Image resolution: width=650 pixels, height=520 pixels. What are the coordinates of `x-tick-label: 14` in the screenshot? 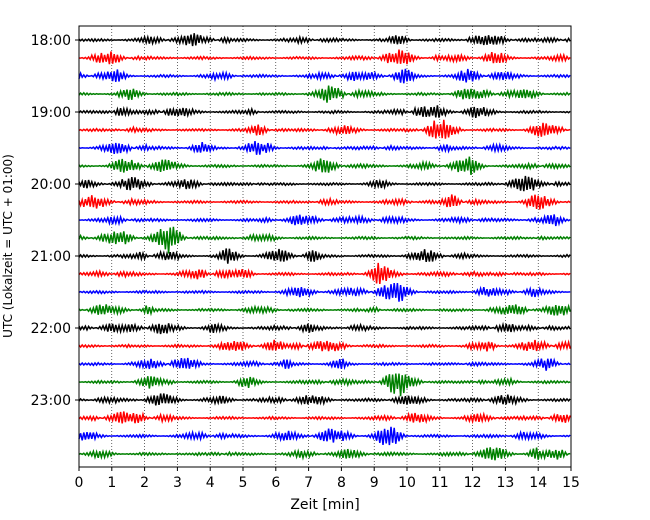 It's located at (538, 483).